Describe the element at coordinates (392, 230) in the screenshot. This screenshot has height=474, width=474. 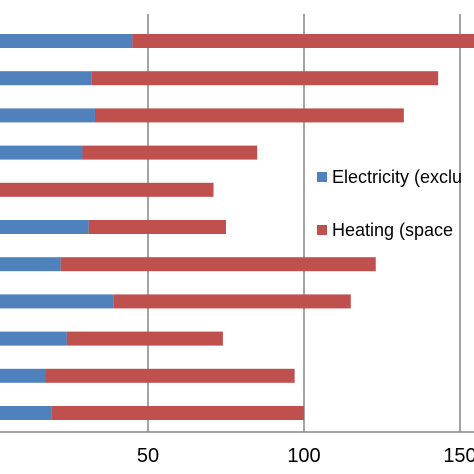
I see `legend-label-heating: Heating (space` at that location.